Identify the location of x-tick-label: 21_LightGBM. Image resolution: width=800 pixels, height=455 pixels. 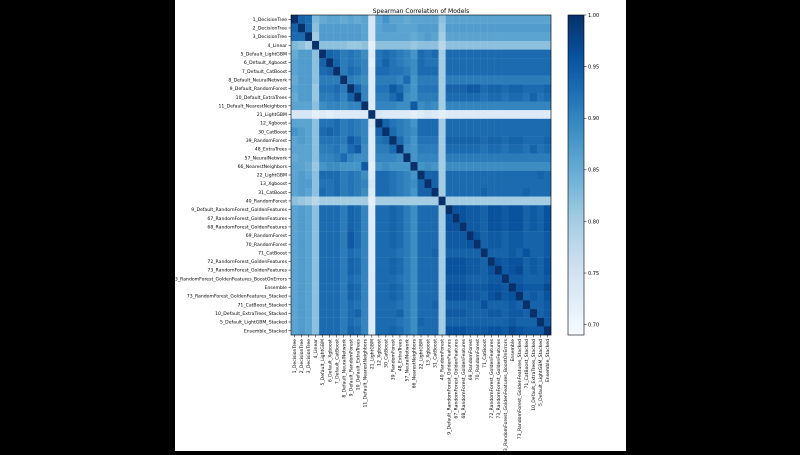
(372, 354).